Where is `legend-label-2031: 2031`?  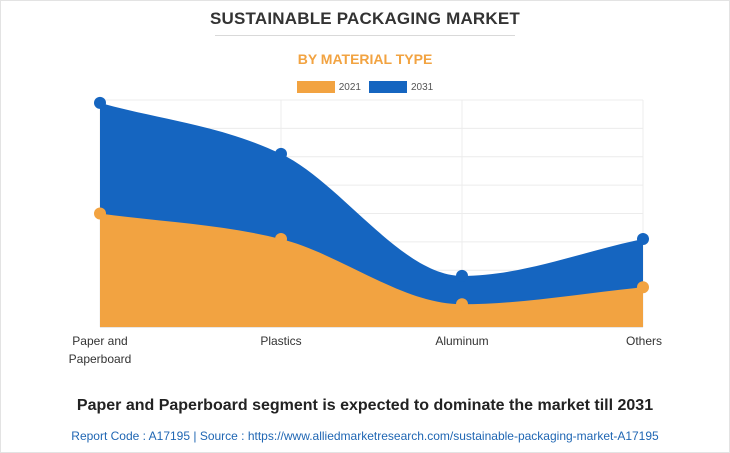 legend-label-2031: 2031 is located at coordinates (422, 87).